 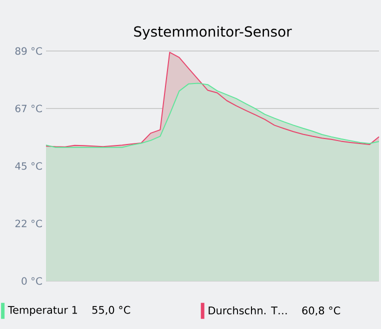 What do you see at coordinates (111, 310) in the screenshot?
I see `text: 55,0 °C` at bounding box center [111, 310].